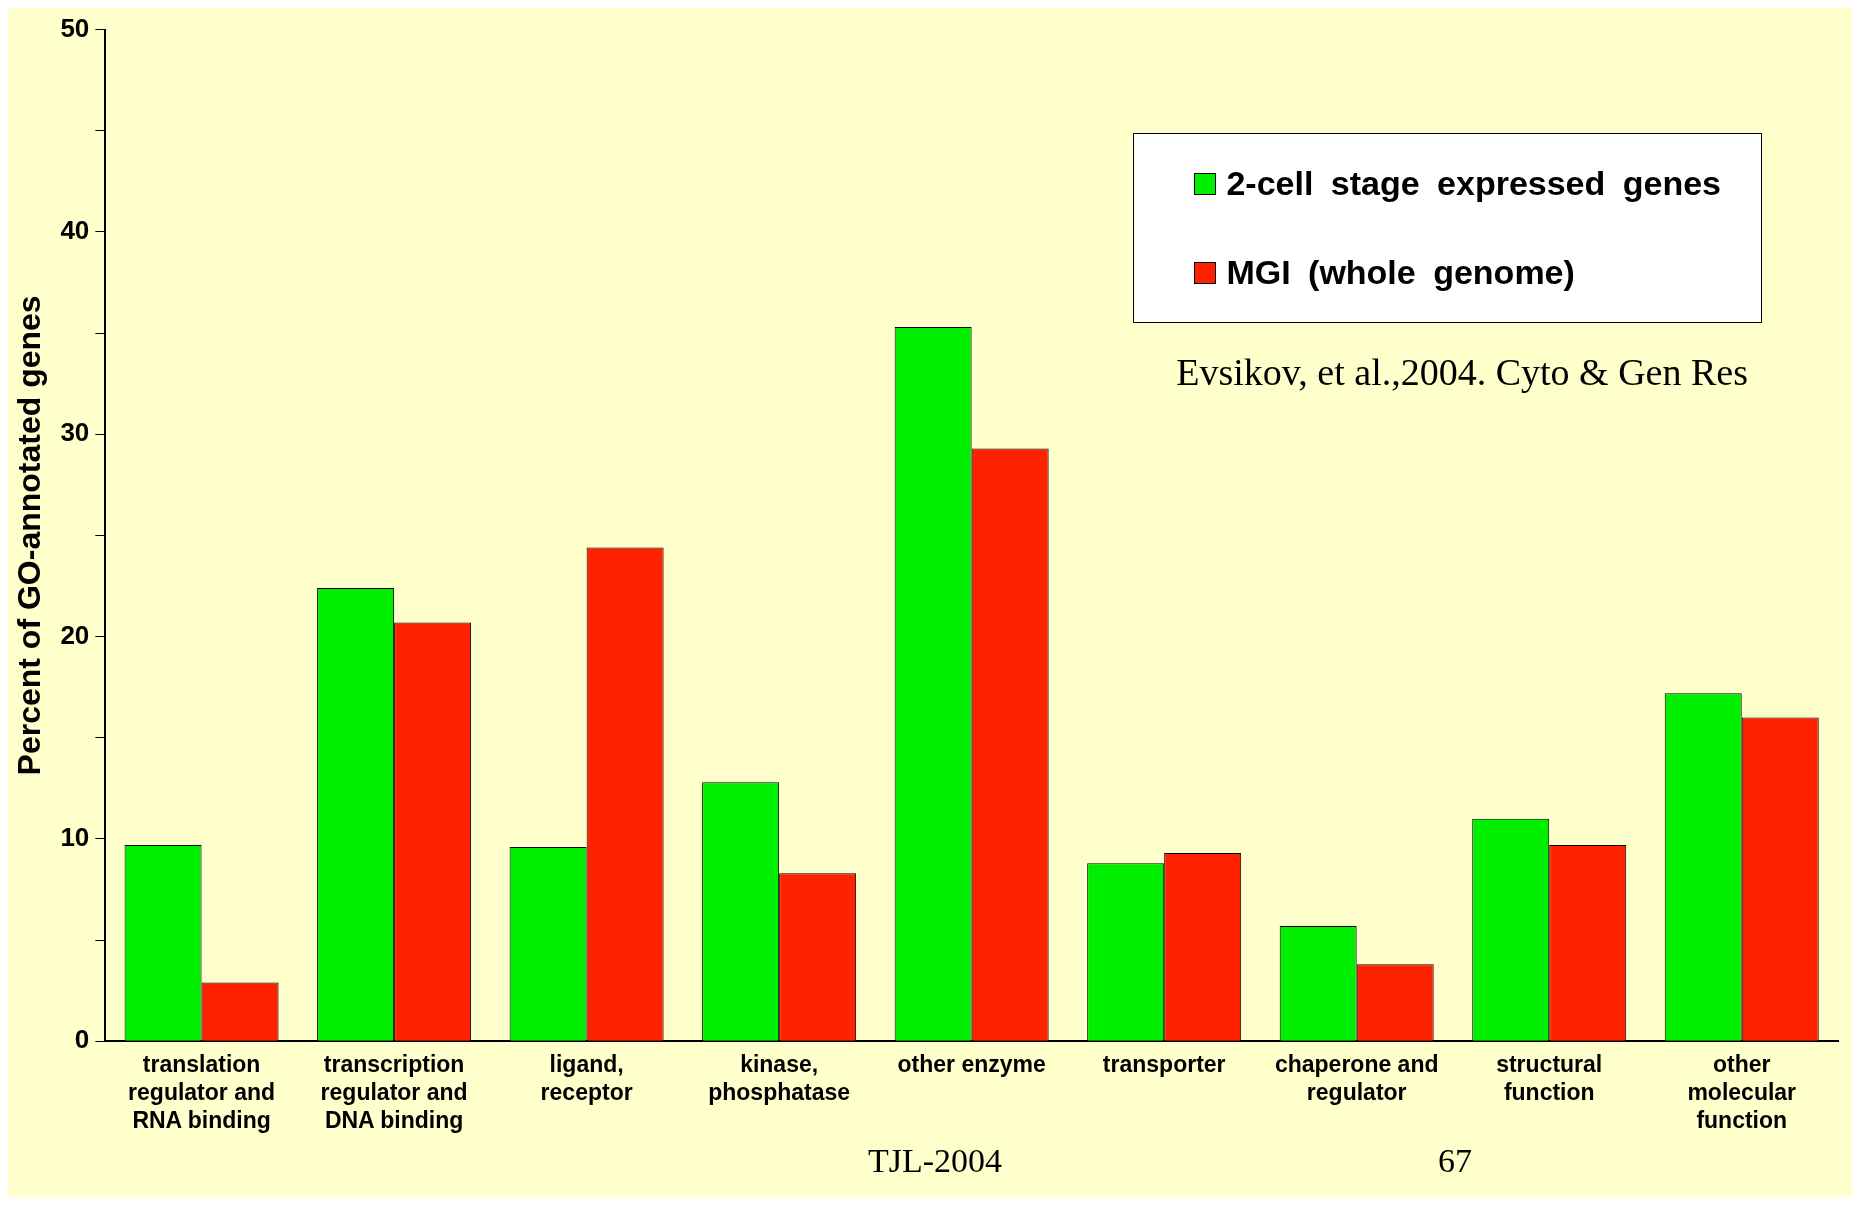 Image resolution: width=1860 pixels, height=1205 pixels. Describe the element at coordinates (75, 27) in the screenshot. I see `y-tick-label: 50` at that location.